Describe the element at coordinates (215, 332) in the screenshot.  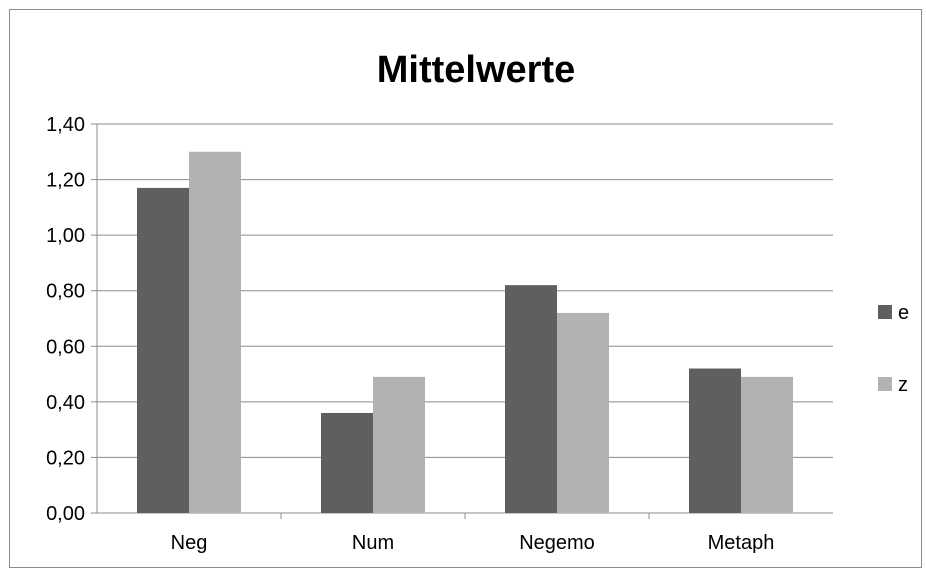
I see `bar-z-neg` at that location.